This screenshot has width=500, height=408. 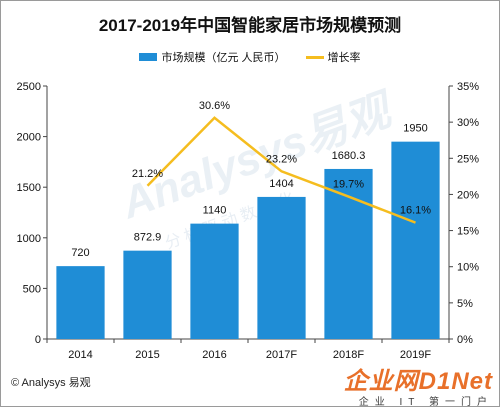 I want to click on y-left-tick-label: 1500, so click(x=29, y=188).